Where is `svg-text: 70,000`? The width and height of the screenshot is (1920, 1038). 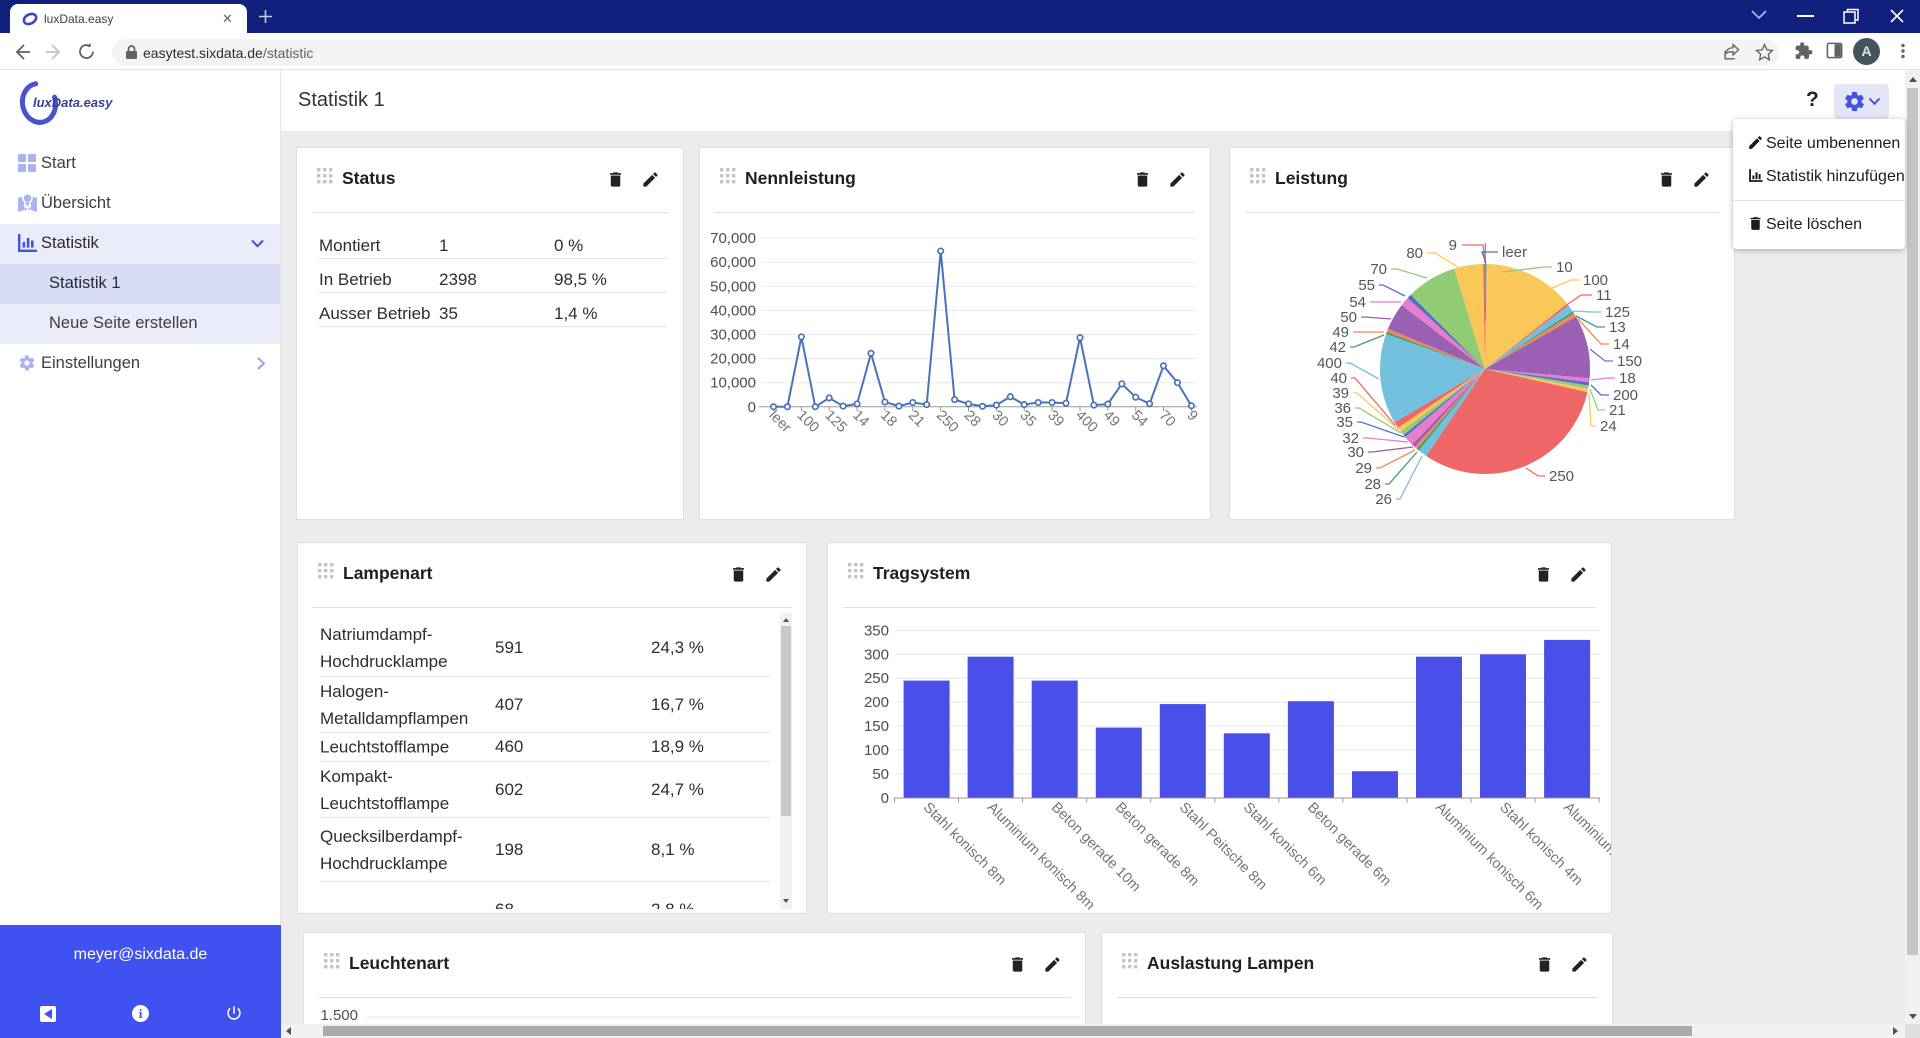 svg-text: 70,000 is located at coordinates (733, 238).